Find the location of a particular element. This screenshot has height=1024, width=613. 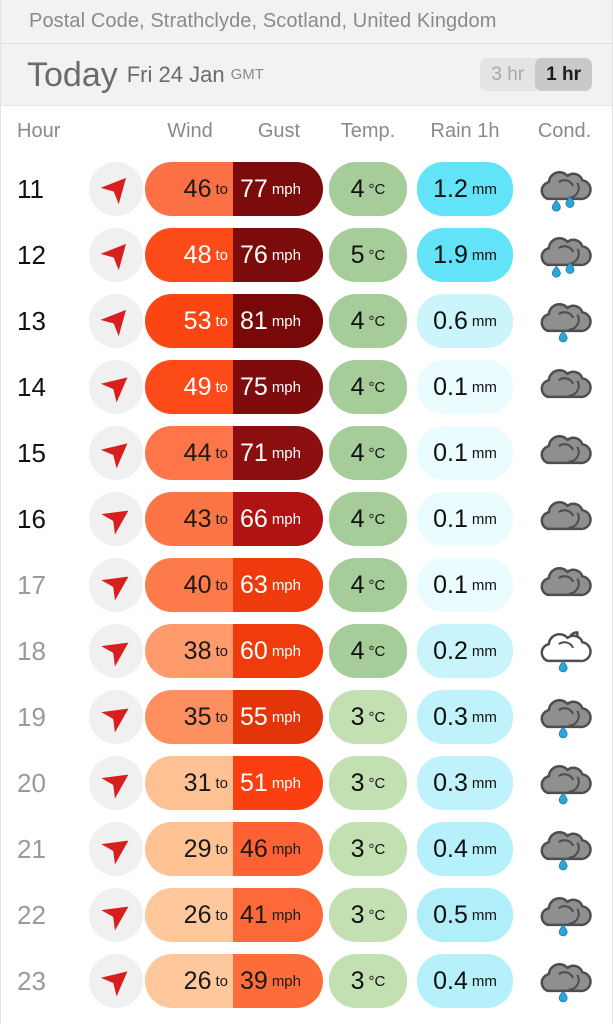

wind-speed-value: 53 is located at coordinates (197, 320).